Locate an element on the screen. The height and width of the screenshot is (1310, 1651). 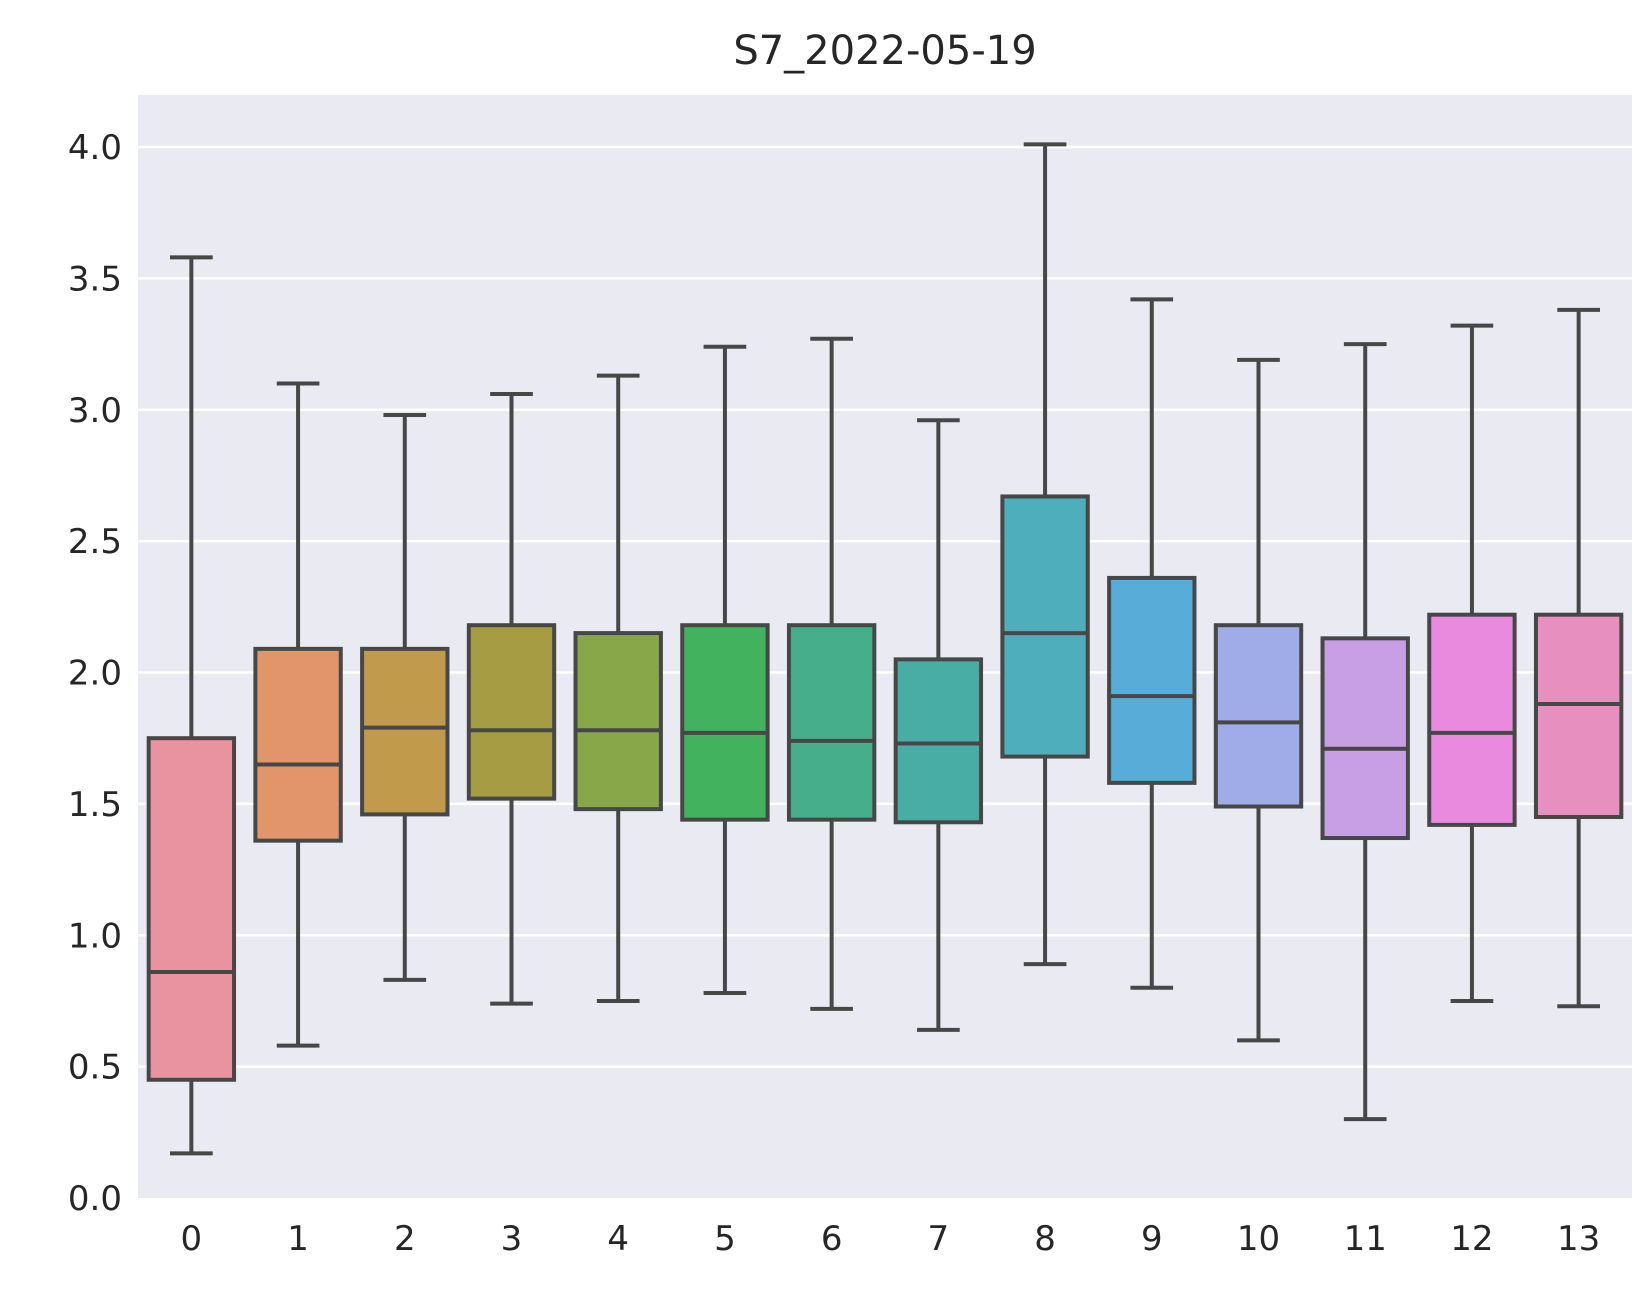
x-axis-tick-labels: 0 1 2 3 4 5 6 7 8 9 10 11 12 13 is located at coordinates (891, 1239).